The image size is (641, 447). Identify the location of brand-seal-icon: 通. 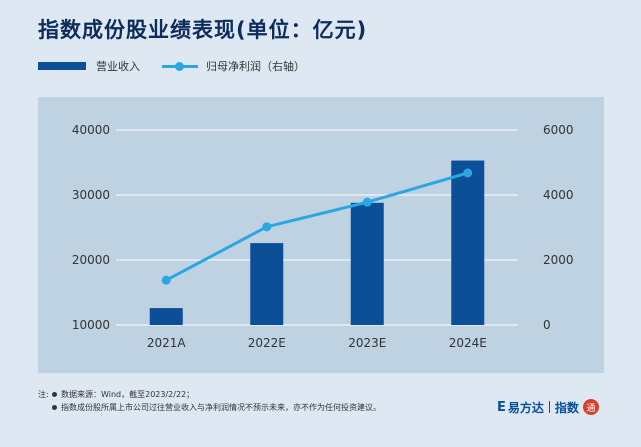
(590, 407).